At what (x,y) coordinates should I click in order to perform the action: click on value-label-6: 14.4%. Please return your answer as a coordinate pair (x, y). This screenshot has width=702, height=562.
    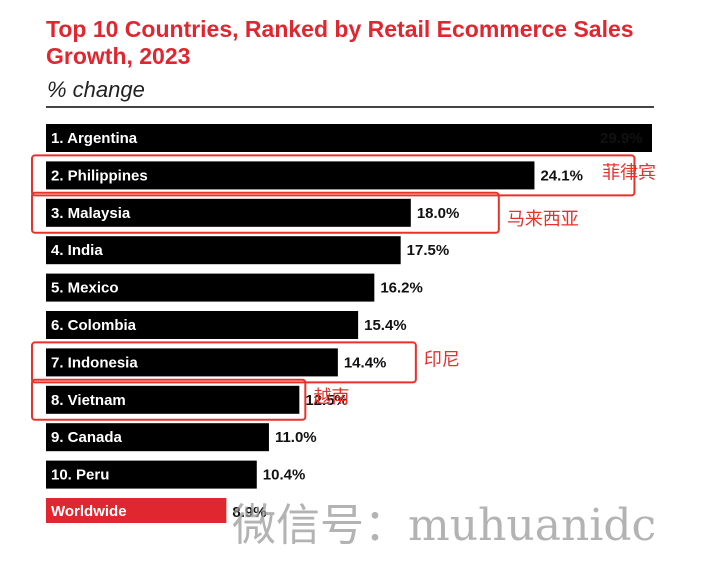
    Looking at the image, I should click on (365, 362).